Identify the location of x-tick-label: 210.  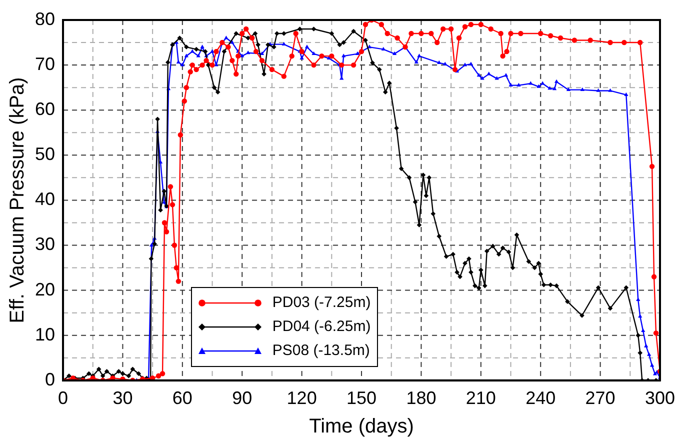
(481, 398).